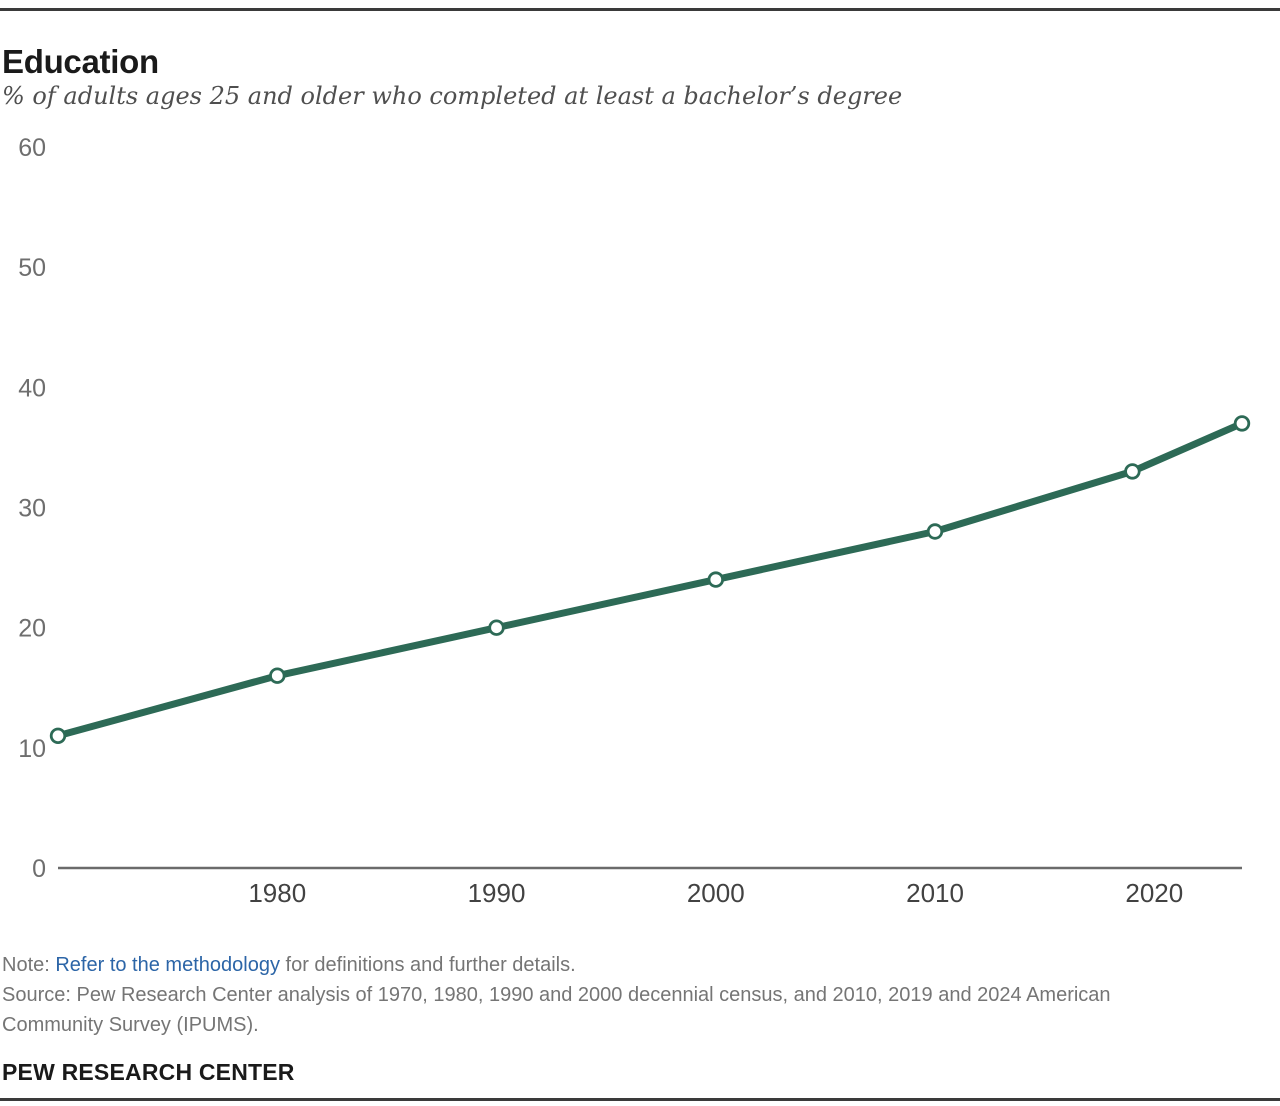 Image resolution: width=1280 pixels, height=1106 pixels. I want to click on x-axis-tick-label: 2010, so click(935, 893).